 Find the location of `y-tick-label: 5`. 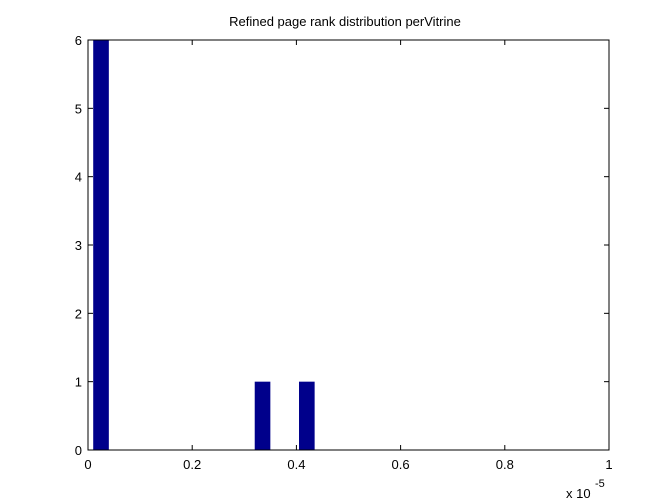

y-tick-label: 5 is located at coordinates (78, 108).